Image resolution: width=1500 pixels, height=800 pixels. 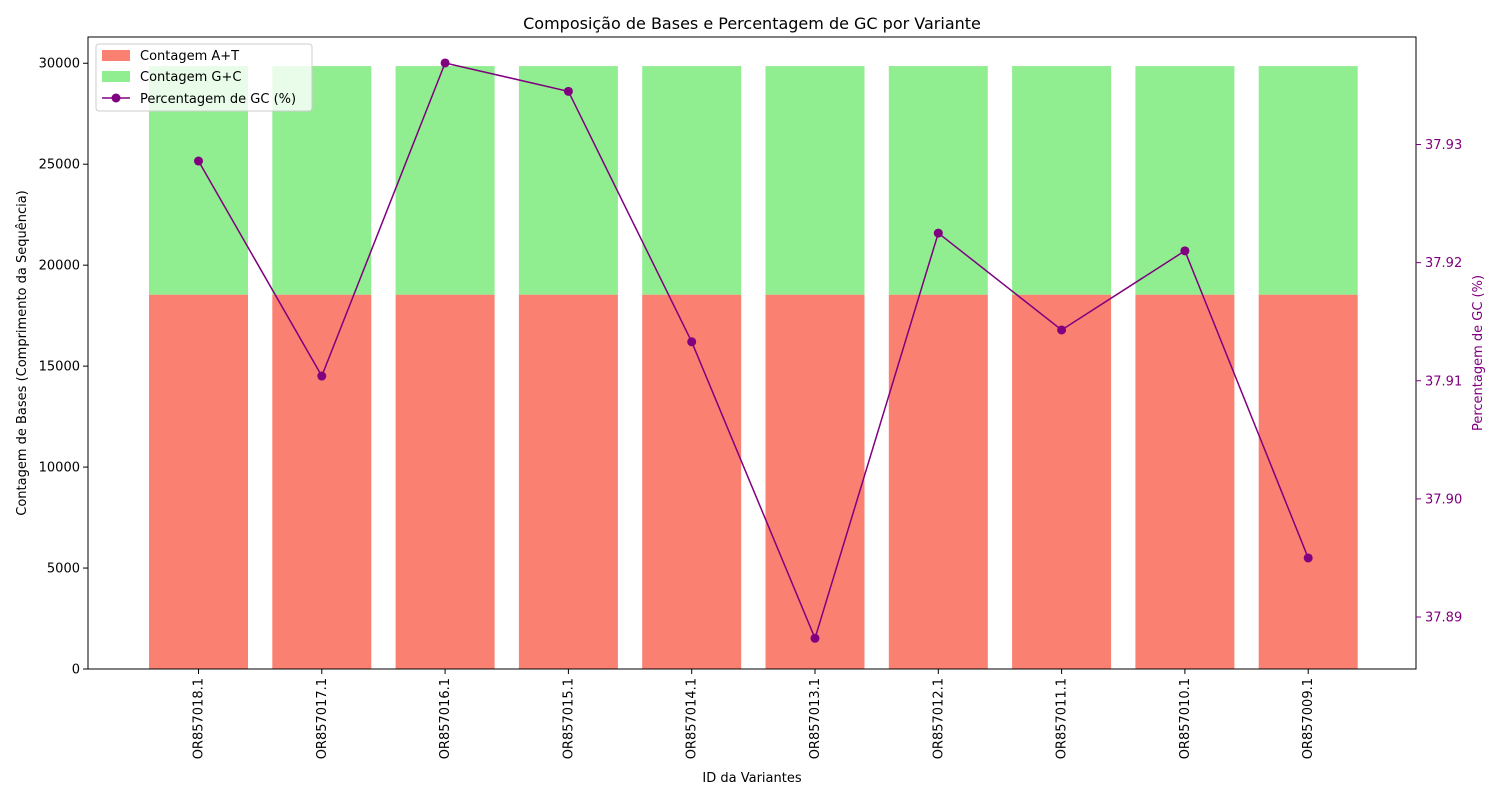 I want to click on bar-at-OR857017.1, so click(x=322, y=481).